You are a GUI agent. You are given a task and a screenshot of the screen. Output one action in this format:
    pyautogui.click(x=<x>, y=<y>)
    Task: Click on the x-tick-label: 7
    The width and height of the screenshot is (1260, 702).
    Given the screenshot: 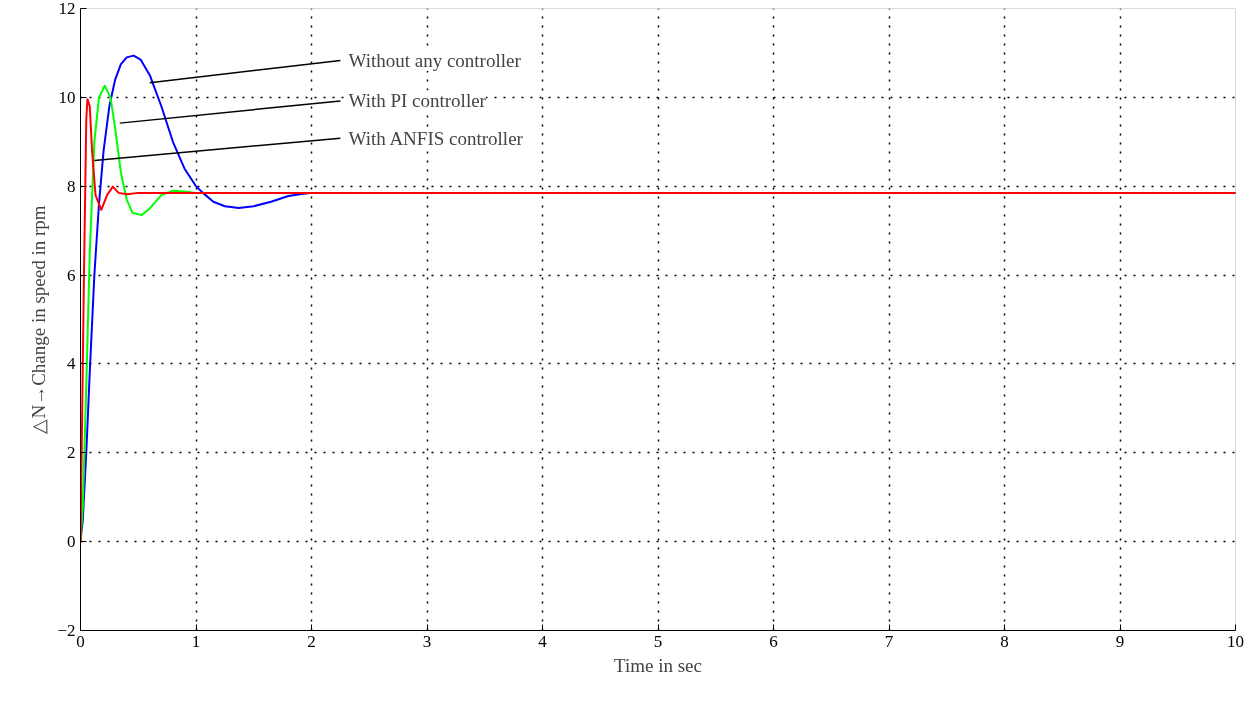 What is the action you would take?
    pyautogui.click(x=889, y=641)
    